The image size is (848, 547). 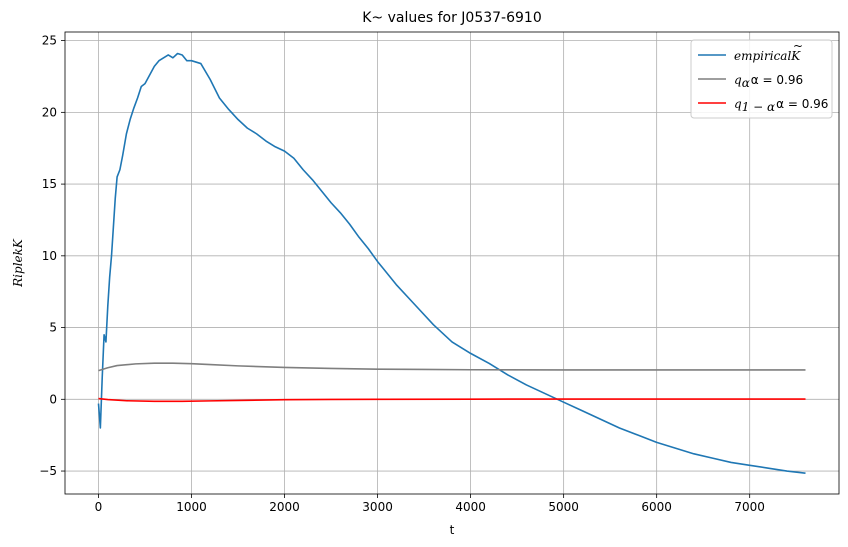 What do you see at coordinates (53, 399) in the screenshot?
I see `y-tick-label: 0` at bounding box center [53, 399].